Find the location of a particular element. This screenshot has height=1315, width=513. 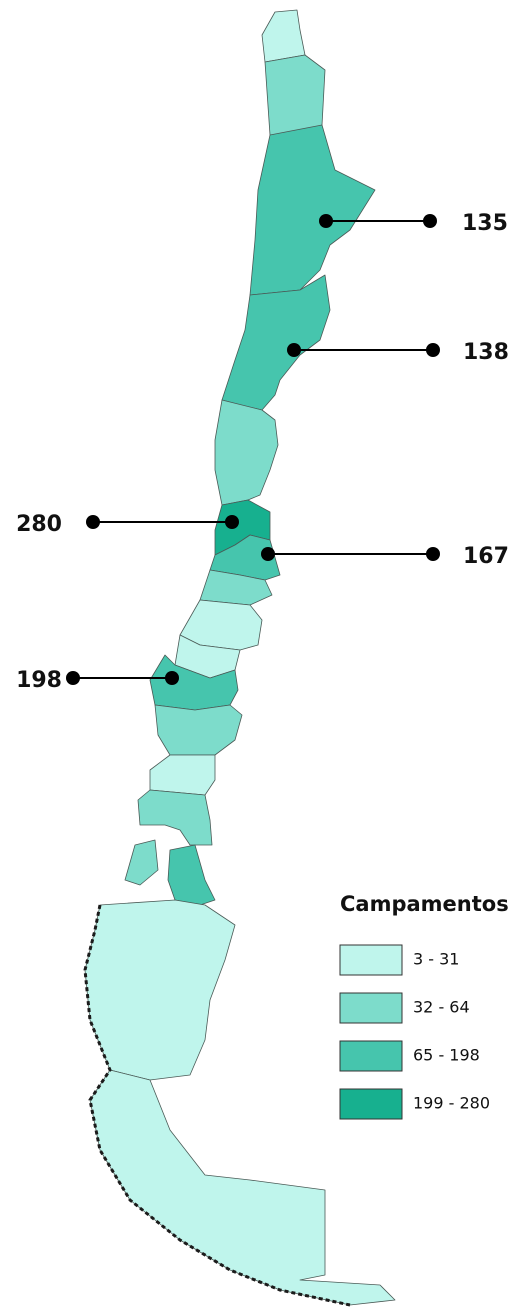

callout-label: 135 is located at coordinates (485, 223).